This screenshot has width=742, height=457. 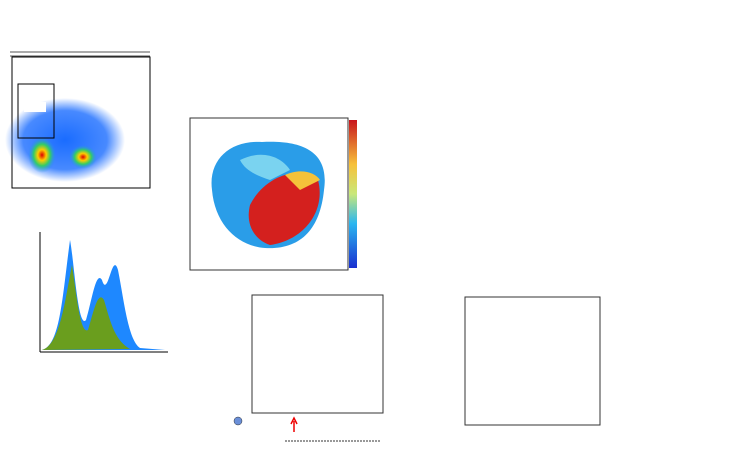 What do you see at coordinates (273, 194) in the screenshot?
I see `tsne-plot` at bounding box center [273, 194].